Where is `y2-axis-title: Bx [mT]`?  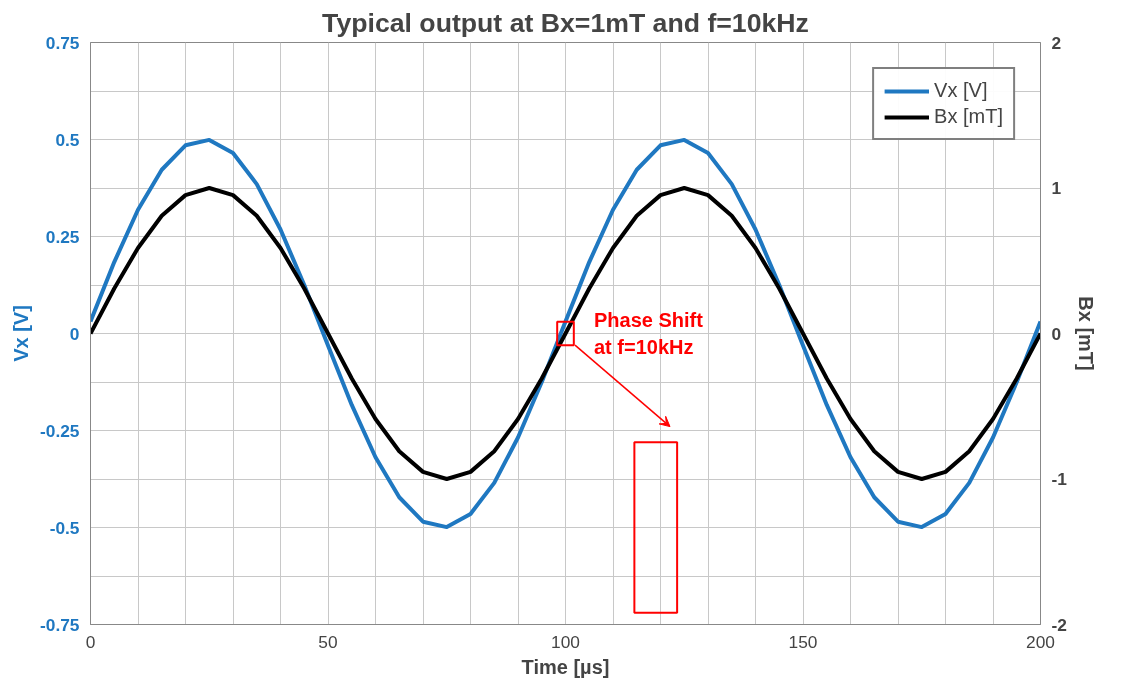 y2-axis-title: Bx [mT] is located at coordinates (1085, 333).